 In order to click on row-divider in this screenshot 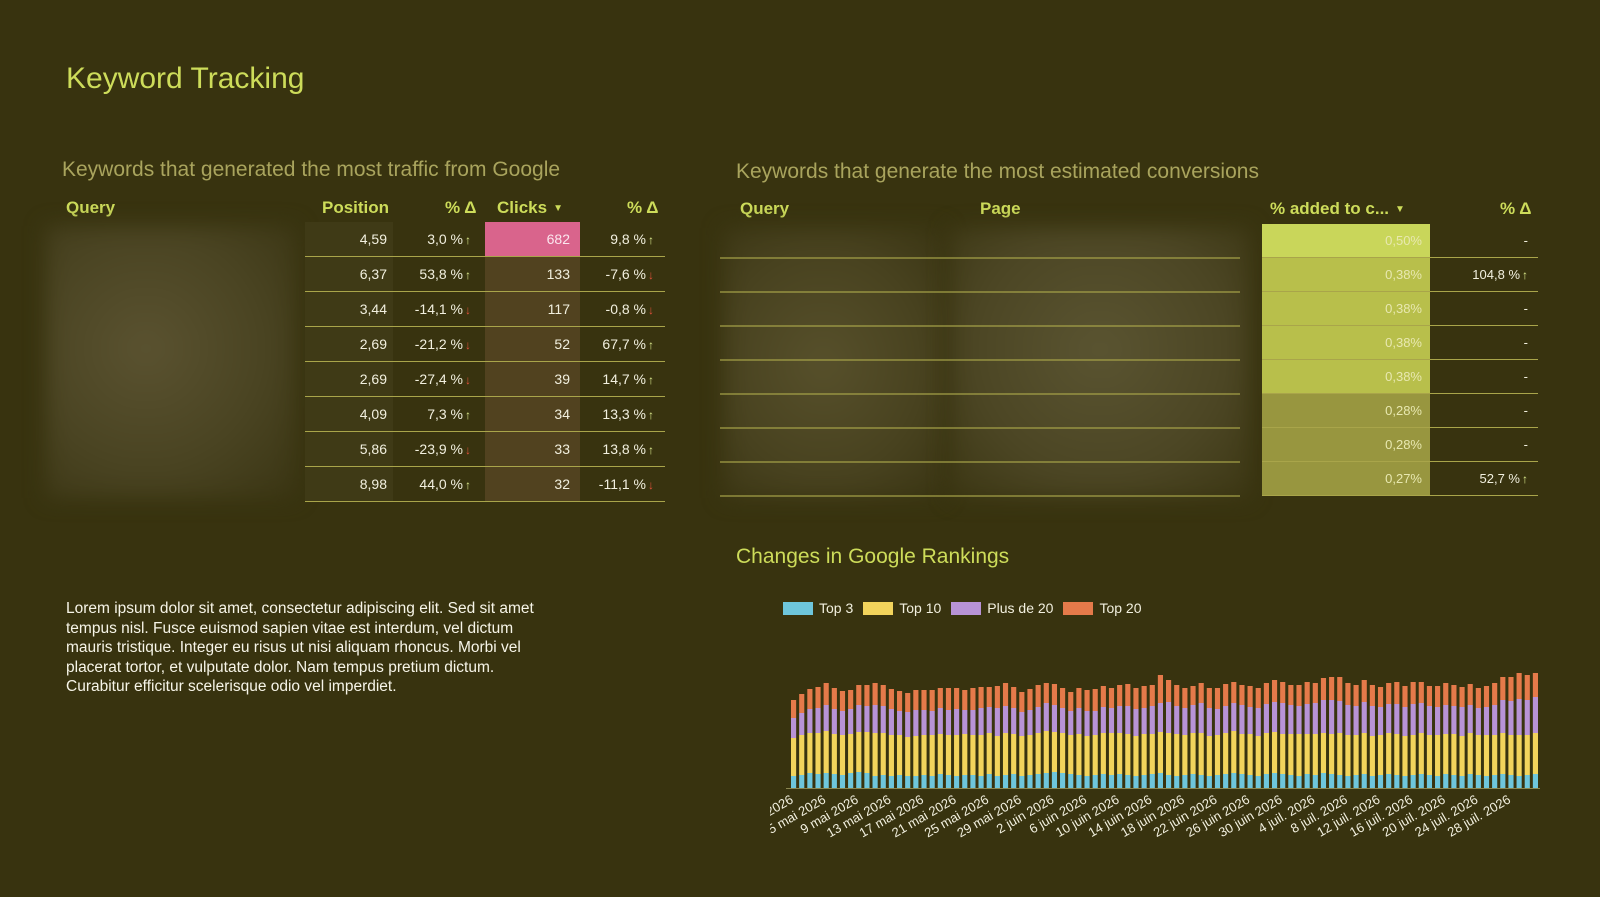, I will do `click(980, 360)`.